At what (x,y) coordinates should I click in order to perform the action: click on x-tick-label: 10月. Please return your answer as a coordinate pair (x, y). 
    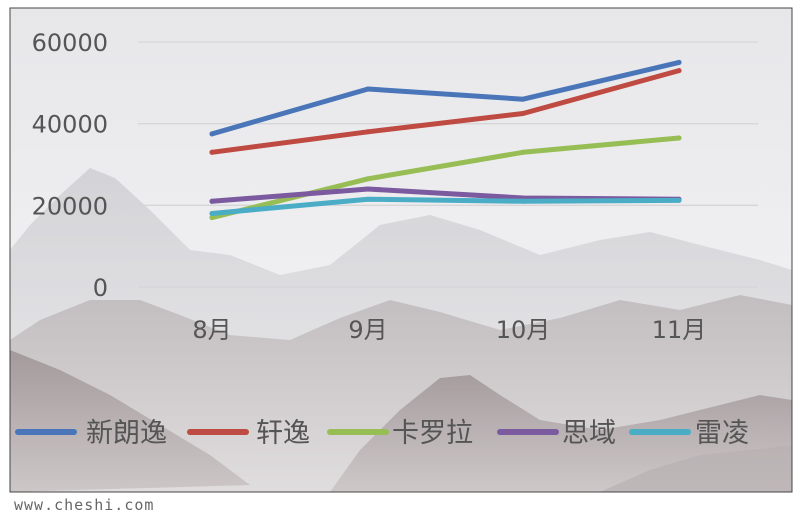
    Looking at the image, I should click on (523, 330).